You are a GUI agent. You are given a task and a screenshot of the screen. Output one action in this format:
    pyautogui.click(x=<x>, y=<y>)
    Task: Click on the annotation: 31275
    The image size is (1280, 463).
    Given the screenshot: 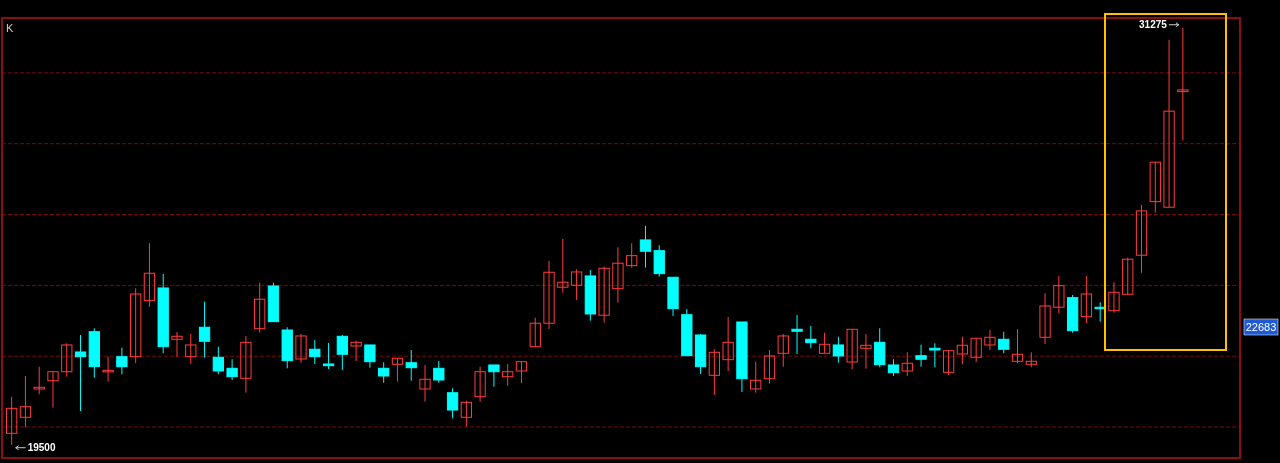 What is the action you would take?
    pyautogui.click(x=1153, y=25)
    